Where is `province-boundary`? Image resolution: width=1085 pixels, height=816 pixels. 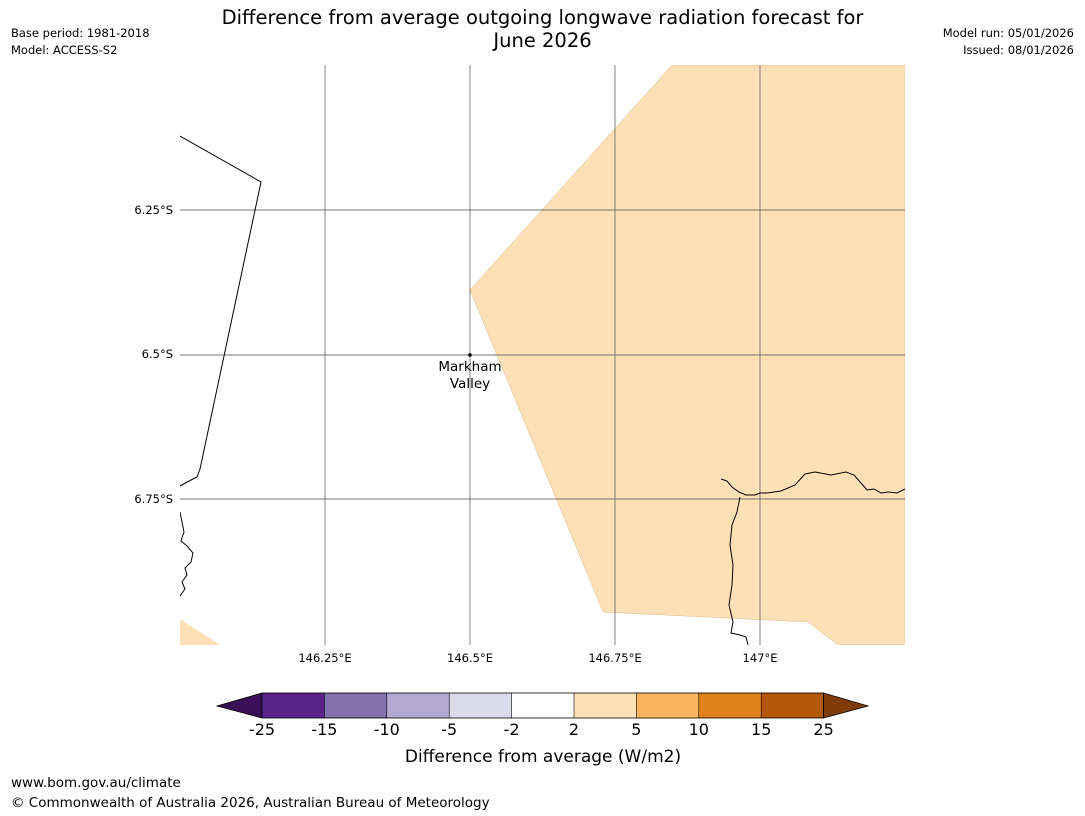
province-boundary is located at coordinates (221, 311).